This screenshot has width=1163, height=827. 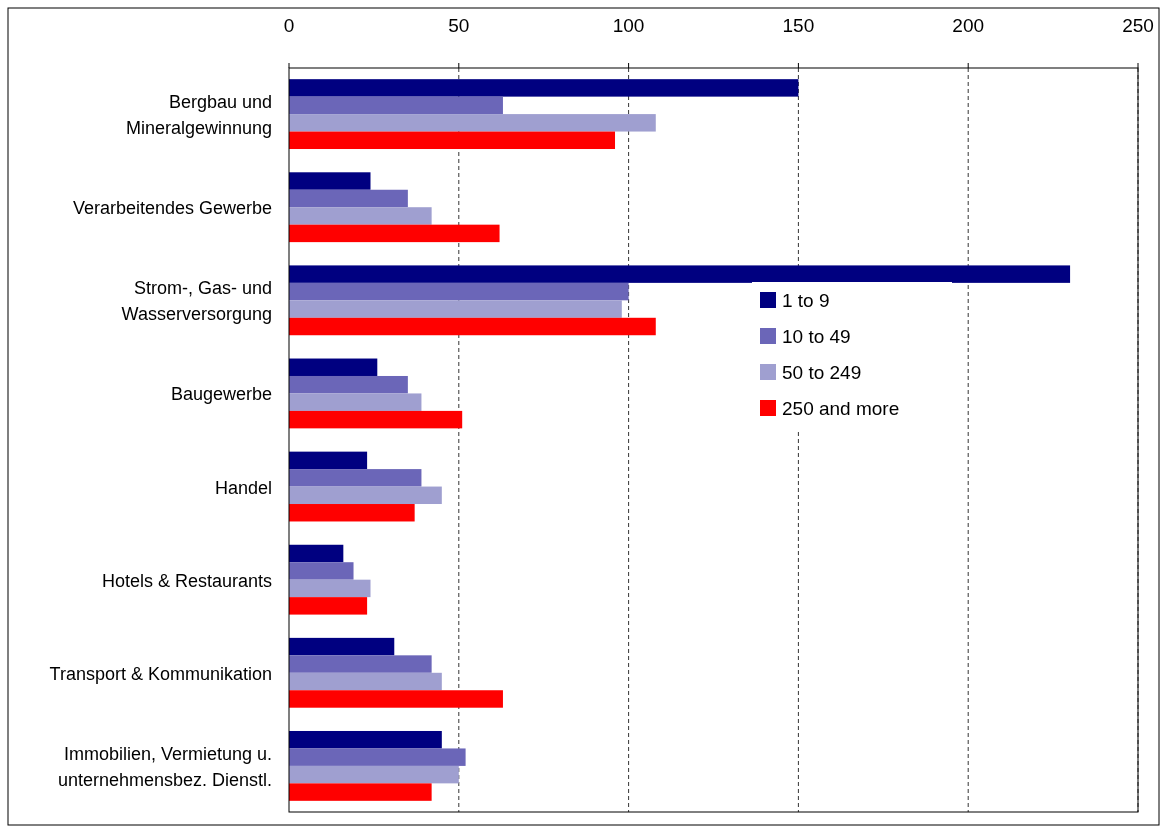 What do you see at coordinates (822, 372) in the screenshot?
I see `legend-label: 50 to 249` at bounding box center [822, 372].